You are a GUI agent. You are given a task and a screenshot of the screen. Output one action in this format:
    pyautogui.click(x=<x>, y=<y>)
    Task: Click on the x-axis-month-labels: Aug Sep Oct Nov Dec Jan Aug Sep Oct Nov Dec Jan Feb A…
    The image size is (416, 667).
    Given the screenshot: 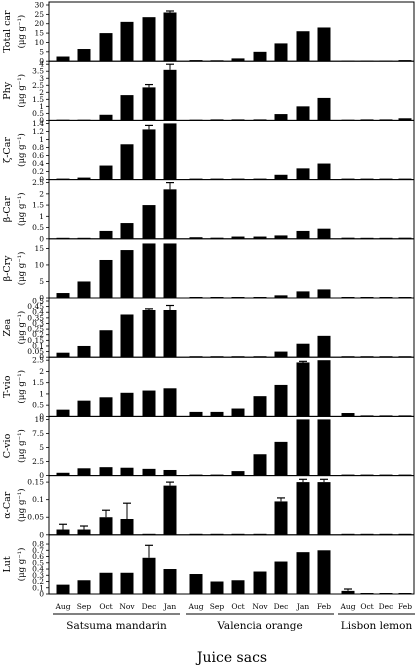 What is the action you would take?
    pyautogui.click(x=233, y=606)
    